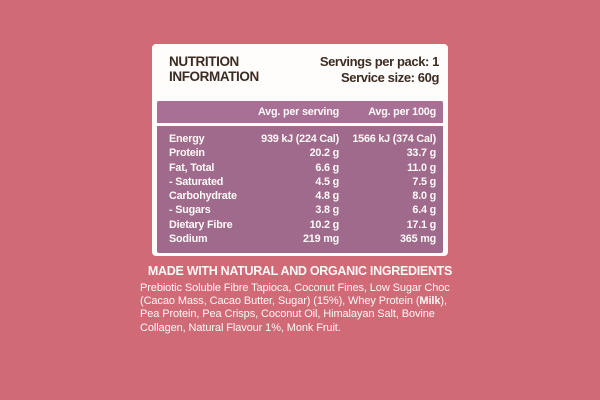  Describe the element at coordinates (327, 181) in the screenshot. I see `row-value-serving: 4.5 g` at that location.